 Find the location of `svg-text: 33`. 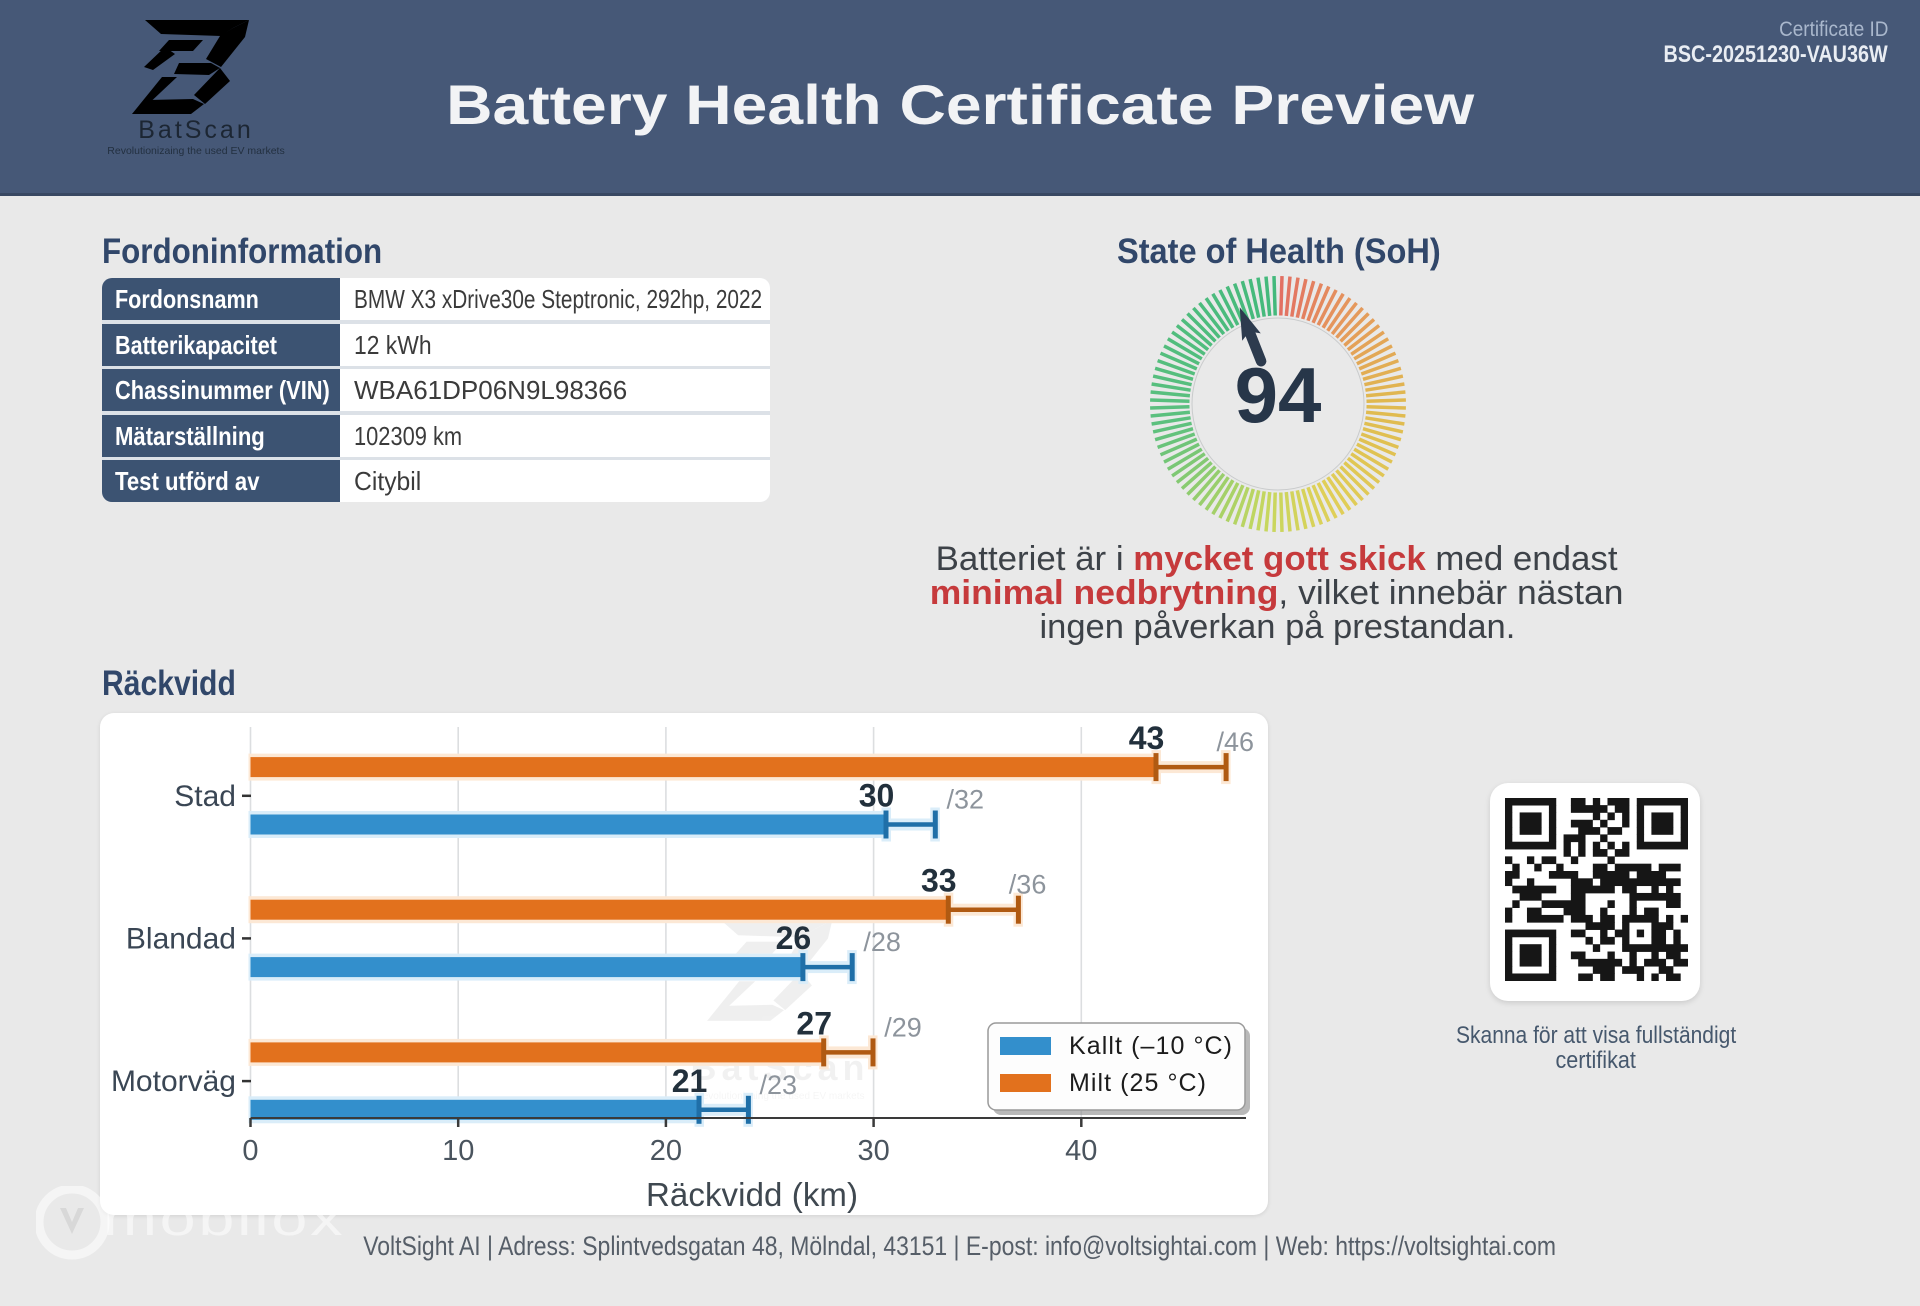

svg-text: 33 is located at coordinates (939, 881).